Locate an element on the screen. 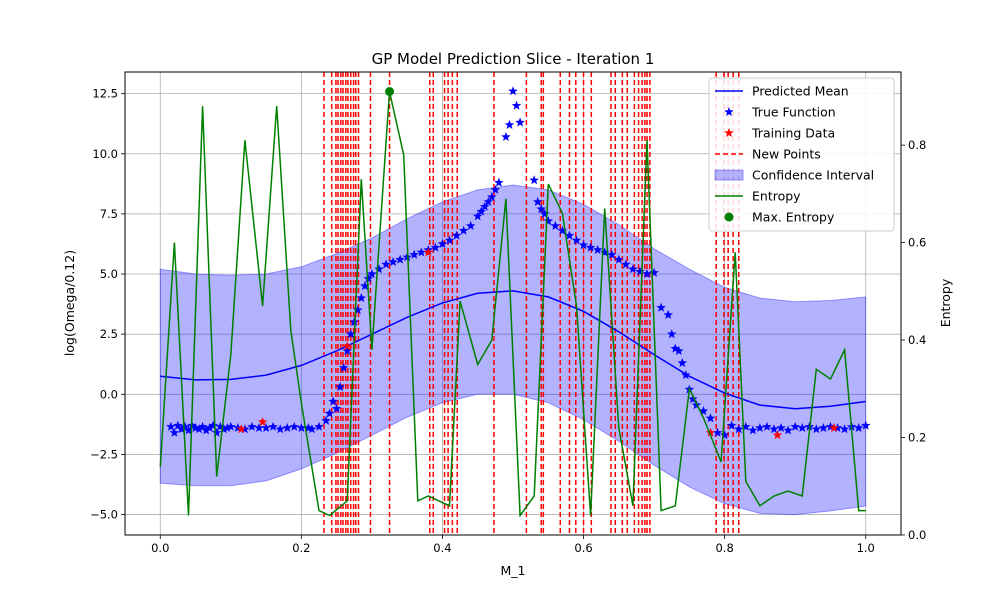 The width and height of the screenshot is (1000, 605). y-axis-label: log(Omega/0.12) is located at coordinates (69, 303).